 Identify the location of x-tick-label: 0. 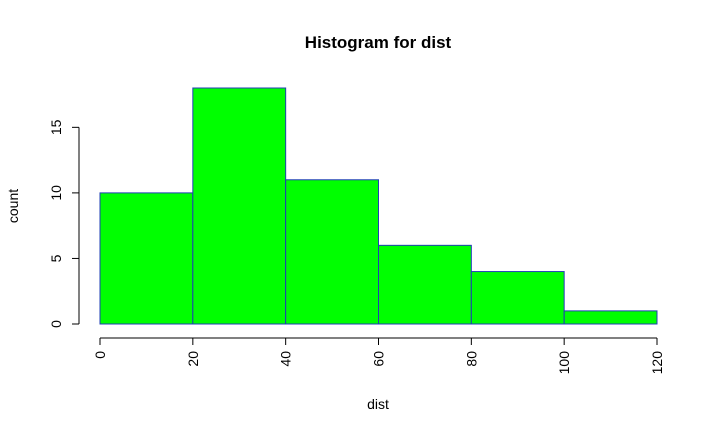
(100, 355).